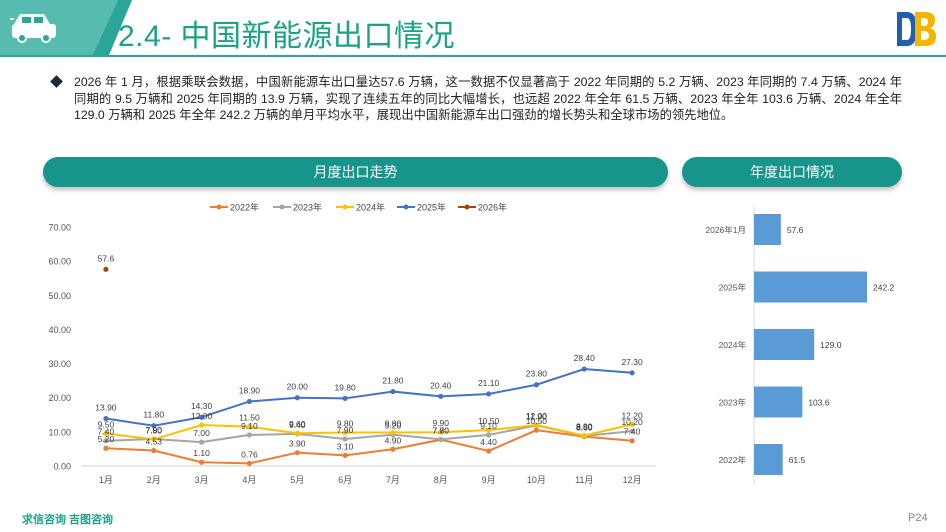 This screenshot has height=532, width=946. Describe the element at coordinates (287, 36) in the screenshot. I see `page-title: 2.4- 中国新能源出口情况` at that location.